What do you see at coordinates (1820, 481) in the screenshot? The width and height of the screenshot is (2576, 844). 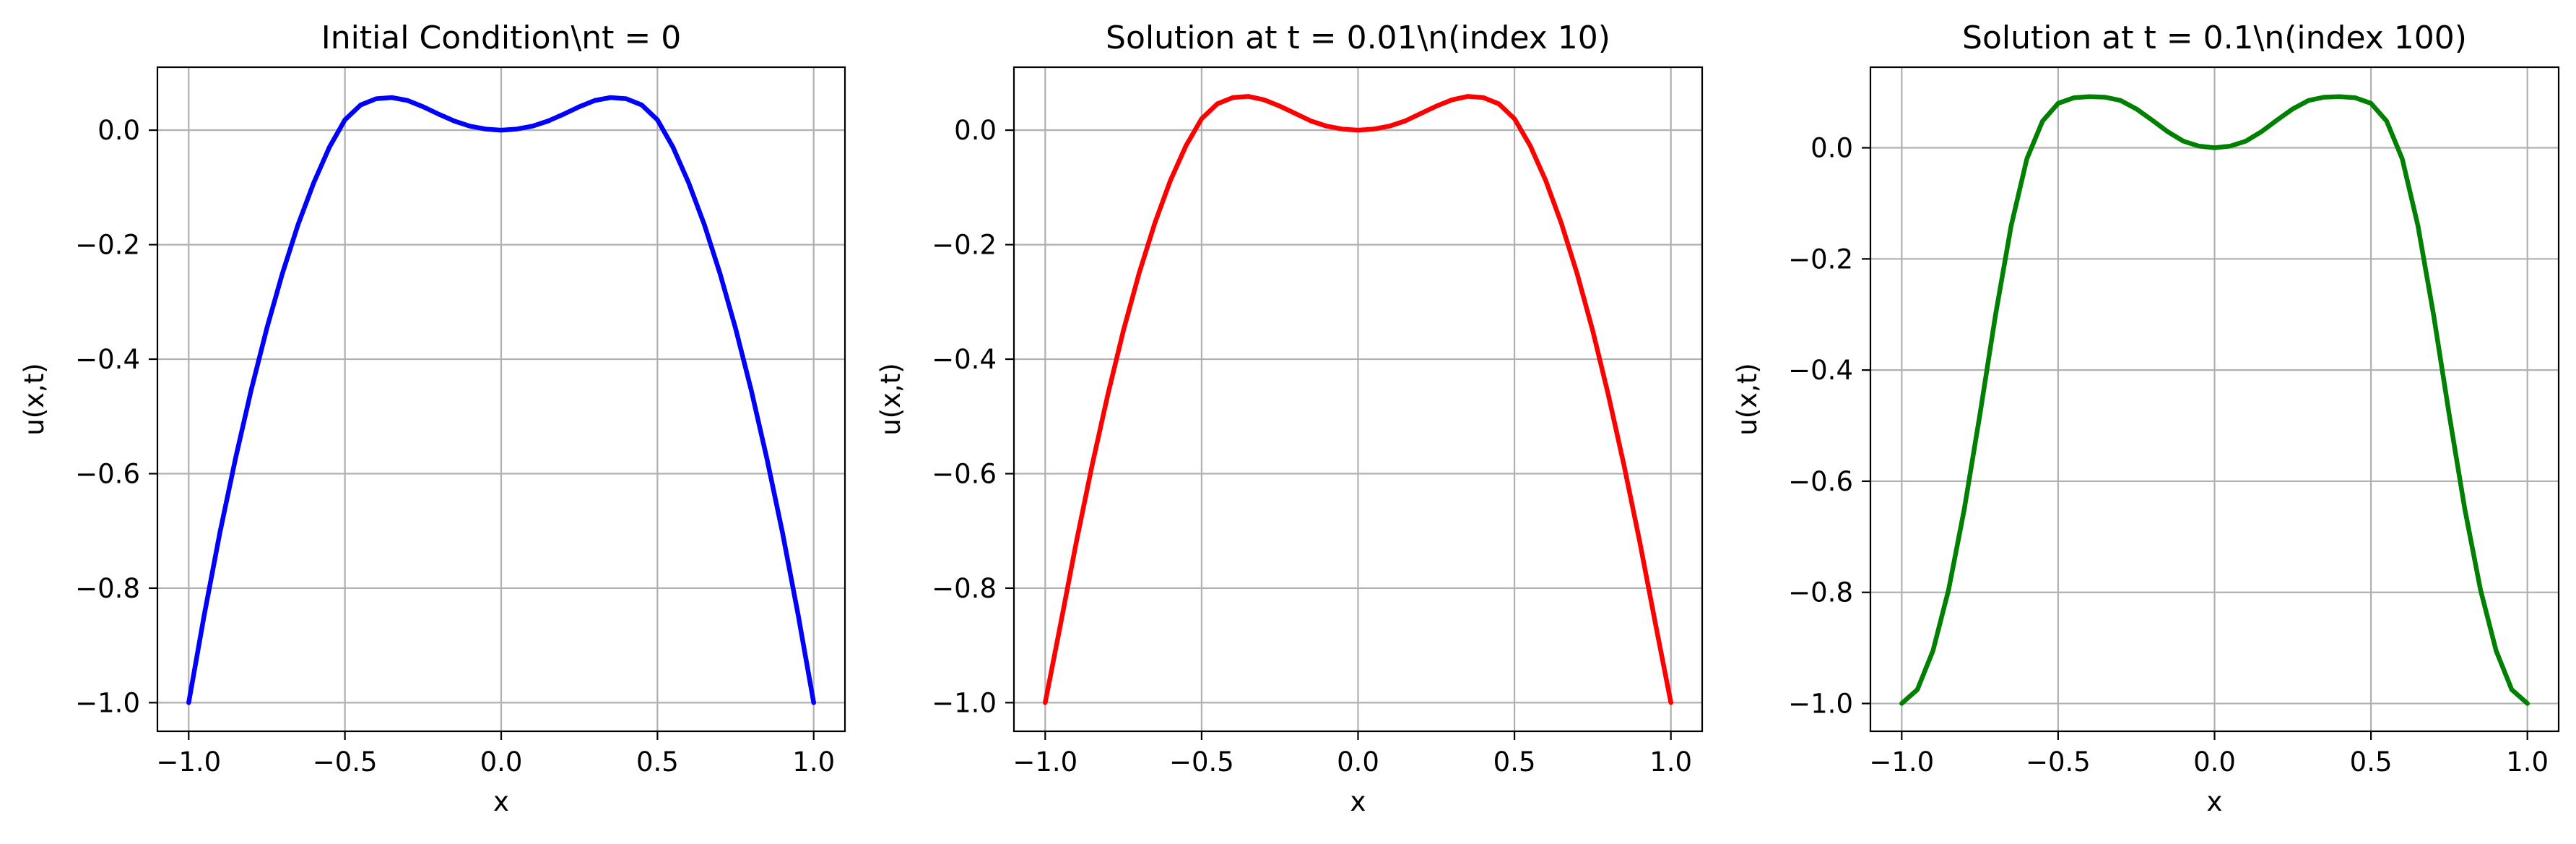 I see `y-tick-label-3-2: −0.6` at bounding box center [1820, 481].